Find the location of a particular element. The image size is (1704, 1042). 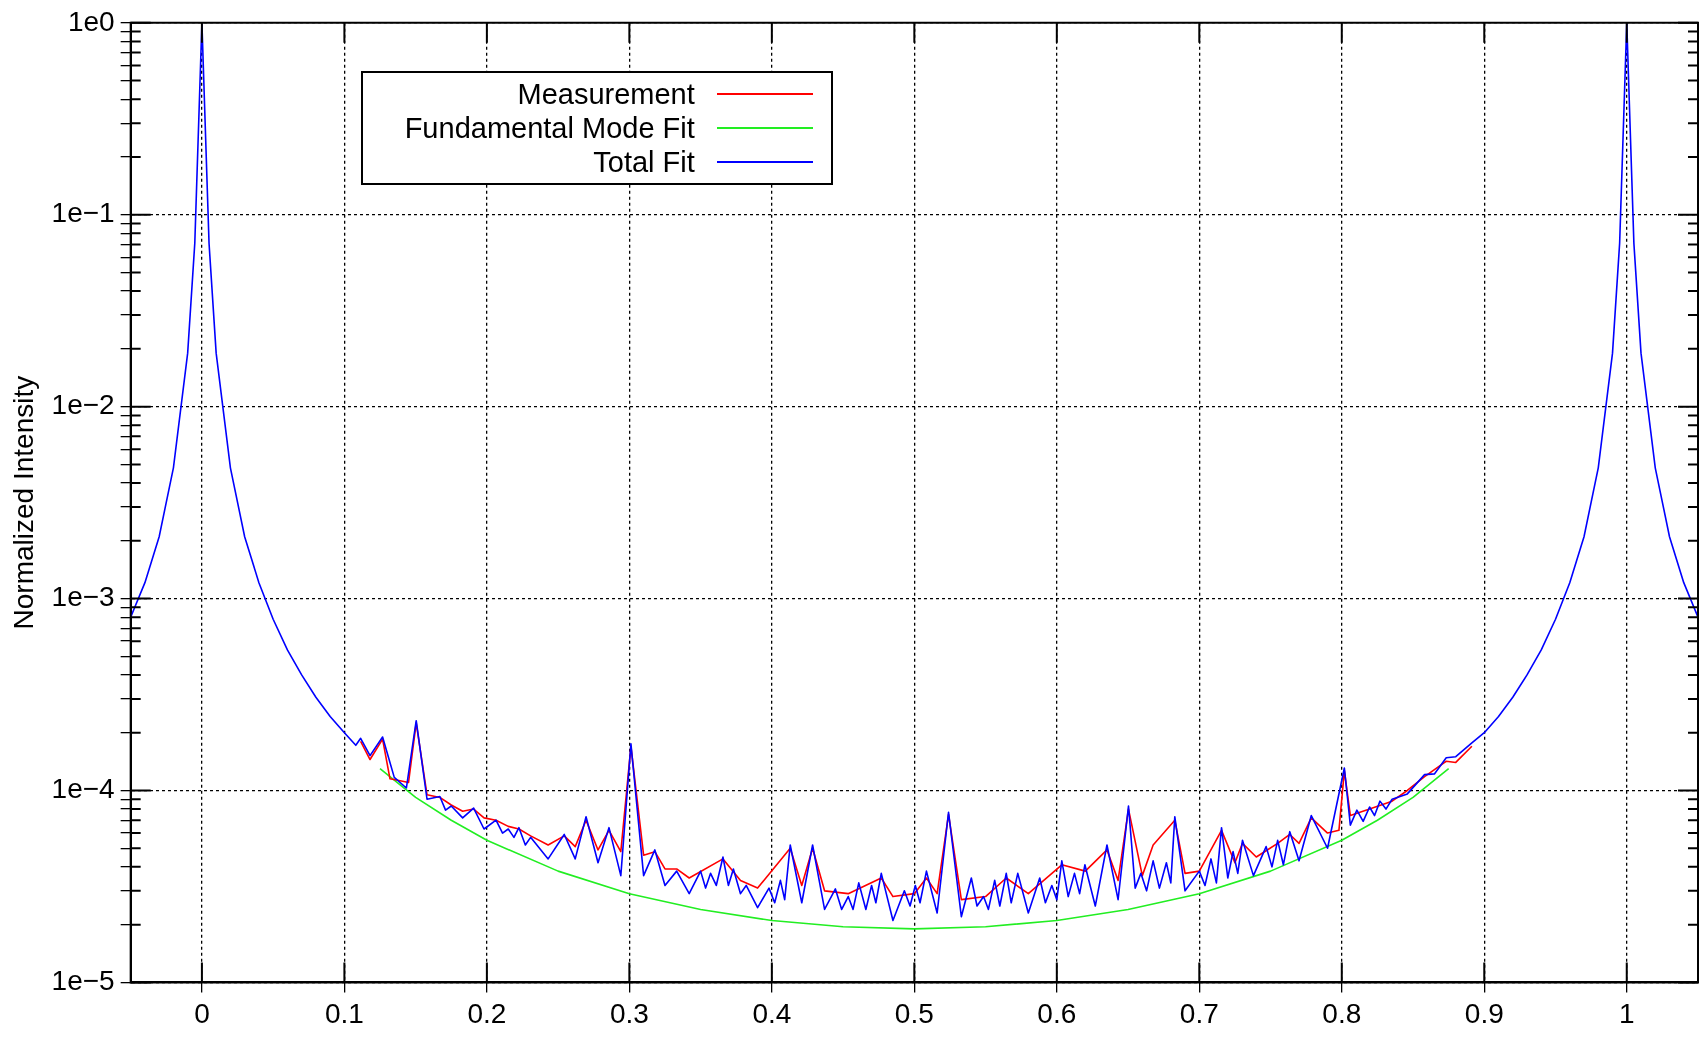

x-tick-label: 0.9 is located at coordinates (1484, 1013).